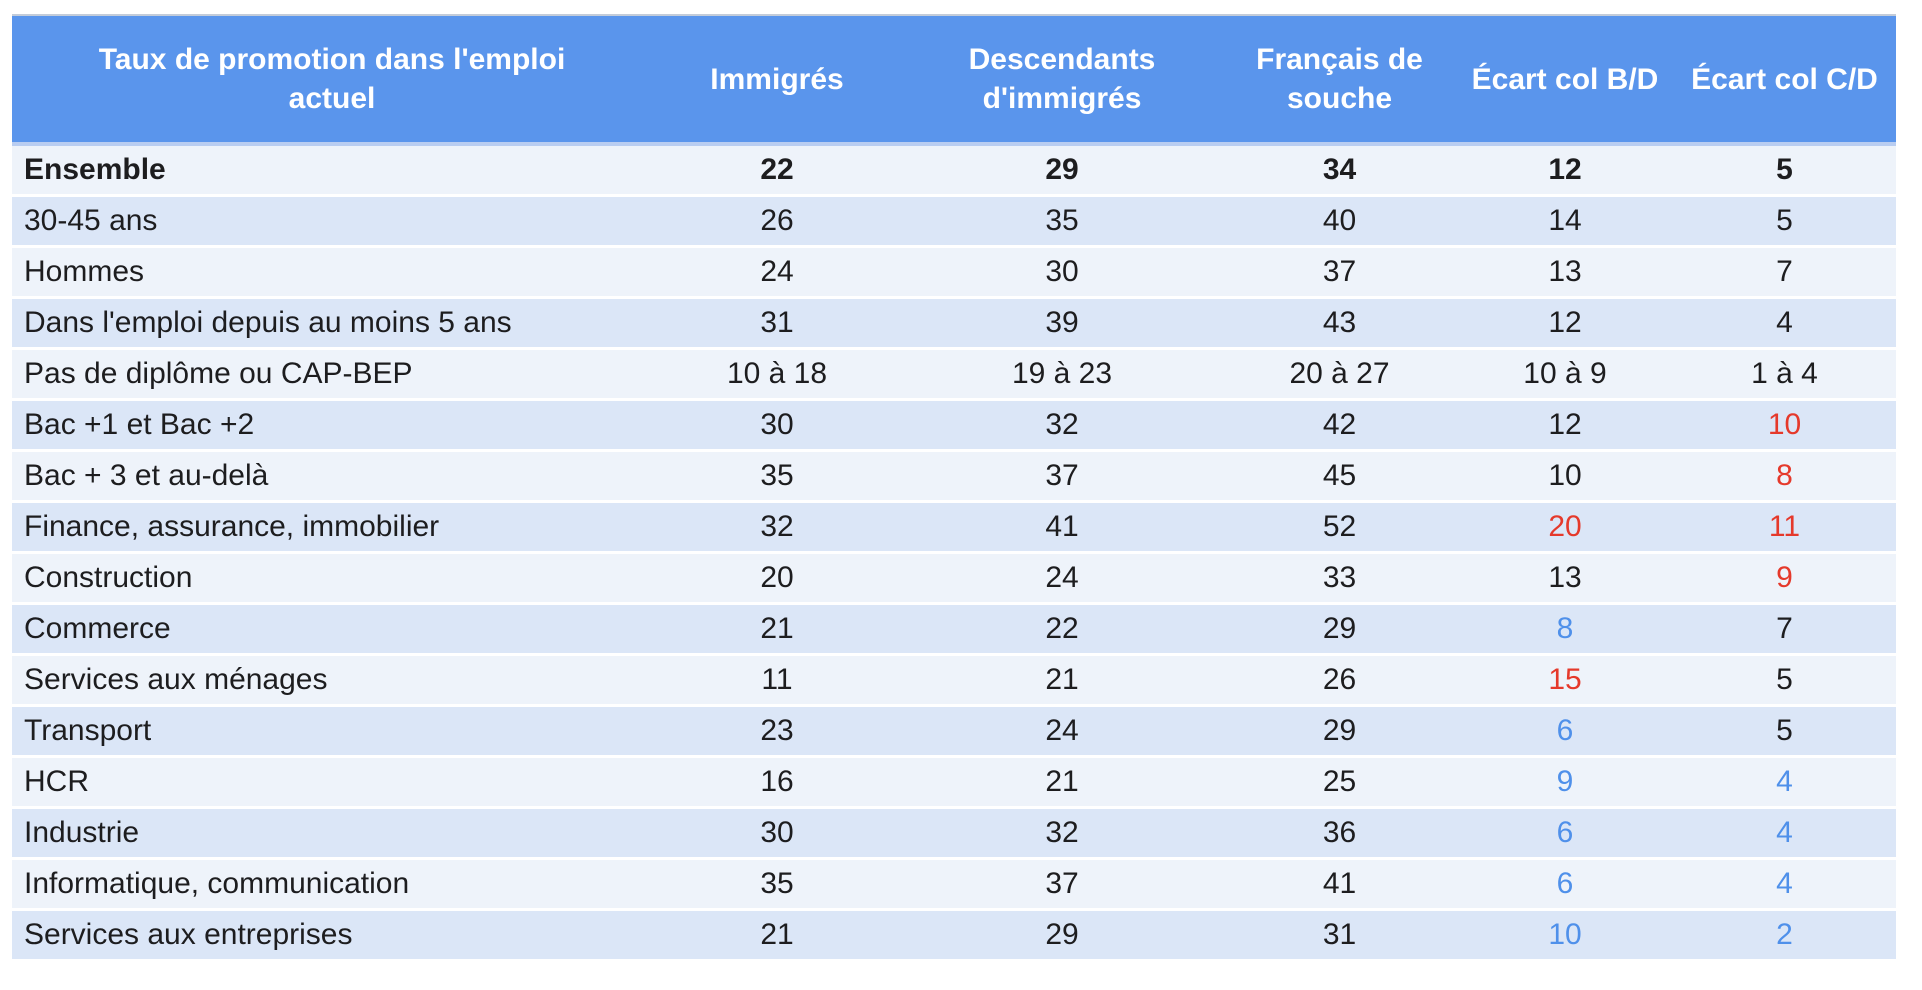  What do you see at coordinates (1565, 374) in the screenshot?
I see `cell-value: 10 à 9` at bounding box center [1565, 374].